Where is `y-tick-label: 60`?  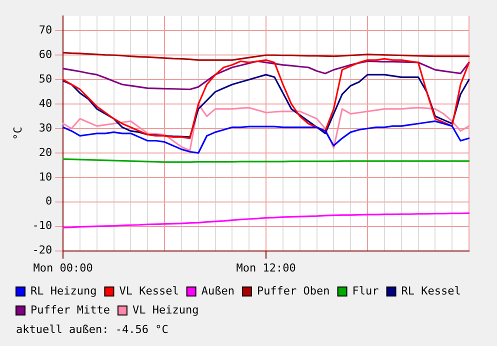 y-tick-label: 60 is located at coordinates (45, 54).